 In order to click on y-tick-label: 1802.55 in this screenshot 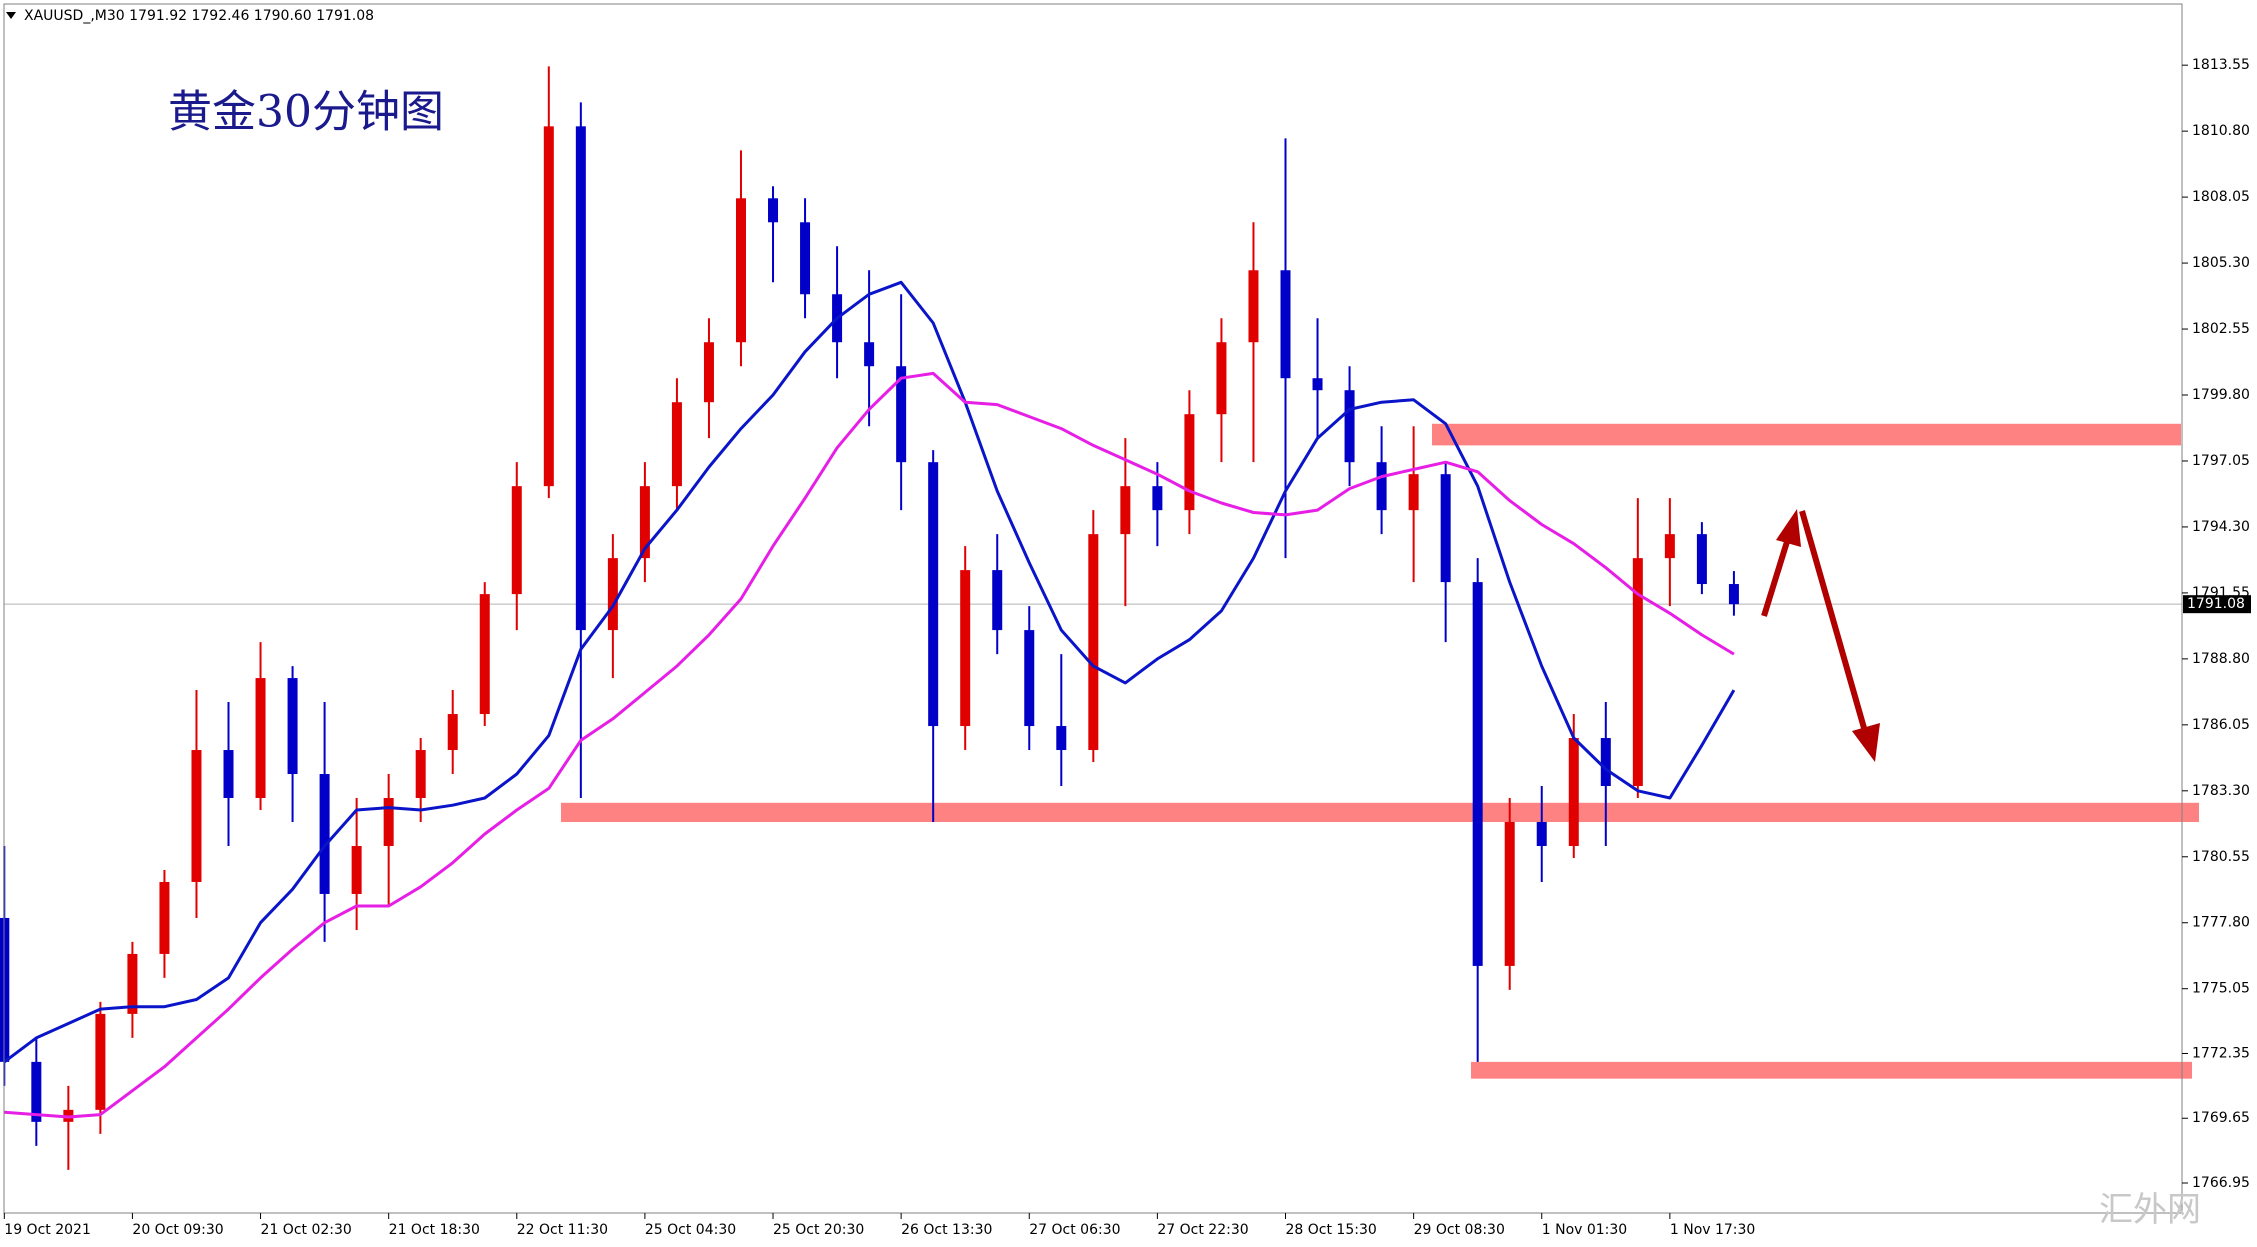, I will do `click(2221, 329)`.